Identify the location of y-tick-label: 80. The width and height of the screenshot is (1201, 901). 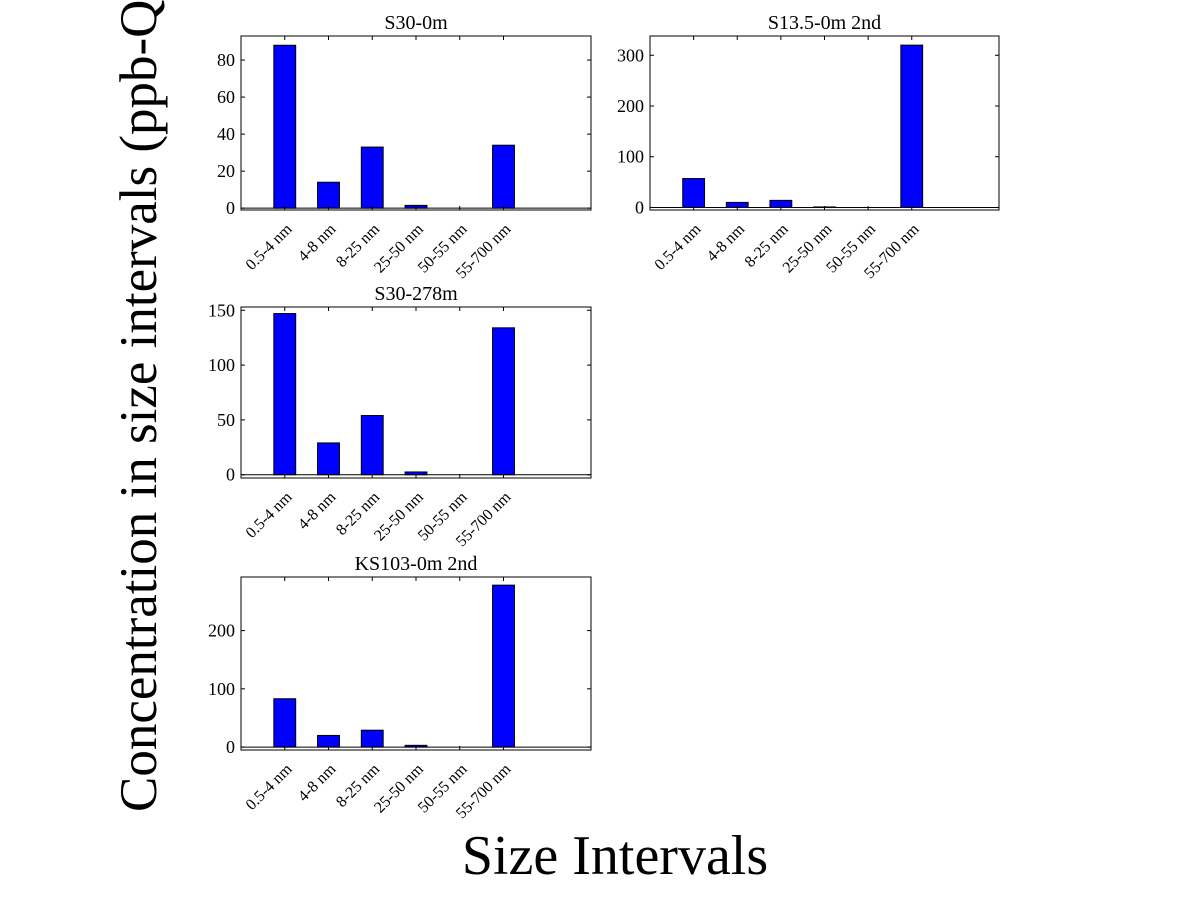
(226, 60).